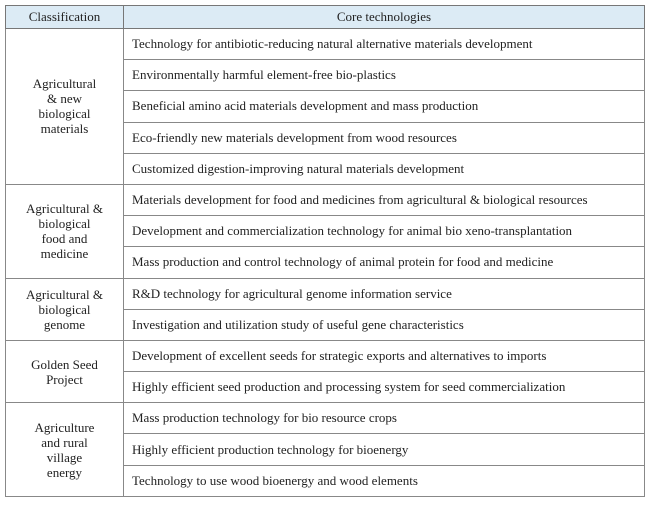 The height and width of the screenshot is (505, 650). I want to click on classification-line: Golden Seed, so click(64, 364).